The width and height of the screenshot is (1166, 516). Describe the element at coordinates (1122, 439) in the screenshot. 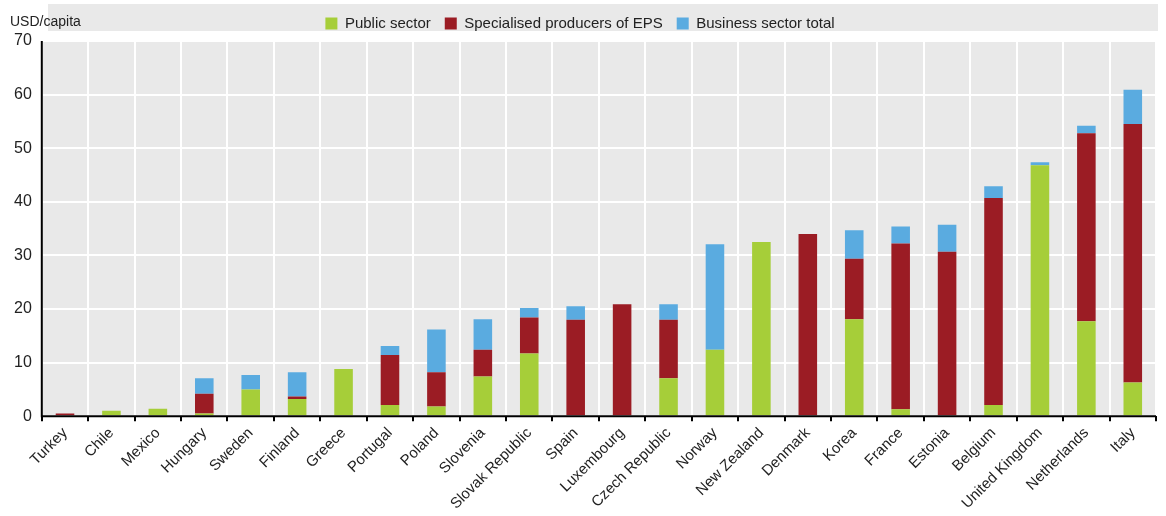

I see `x-tick-label: Italy` at that location.